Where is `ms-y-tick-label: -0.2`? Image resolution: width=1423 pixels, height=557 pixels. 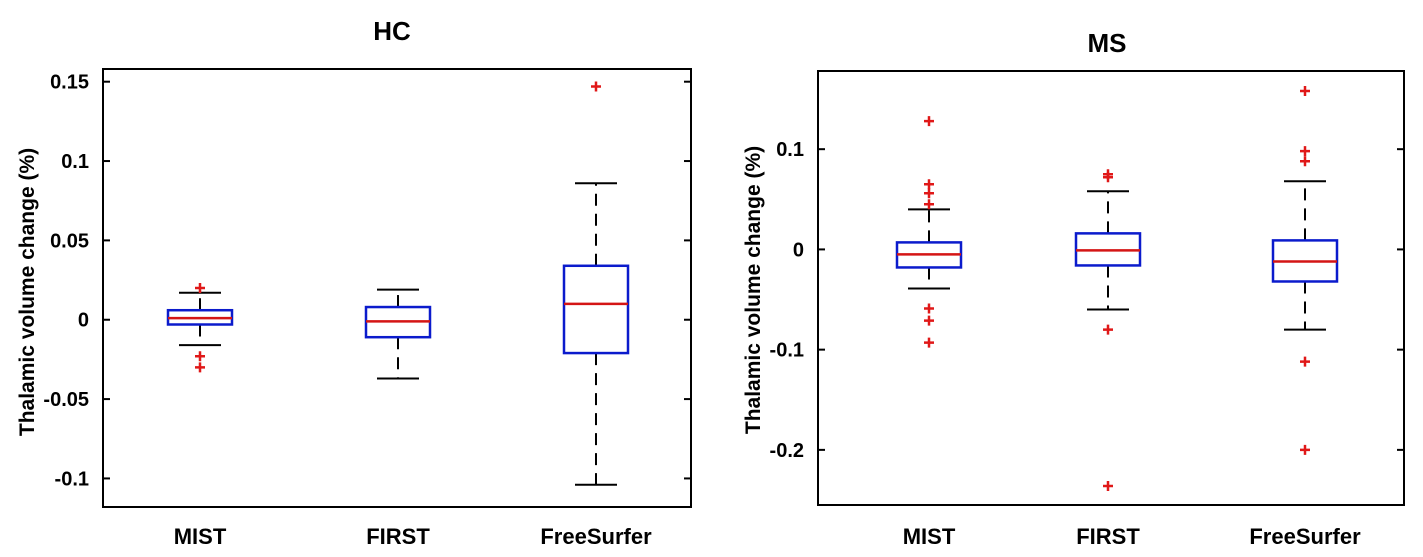 ms-y-tick-label: -0.2 is located at coordinates (787, 451).